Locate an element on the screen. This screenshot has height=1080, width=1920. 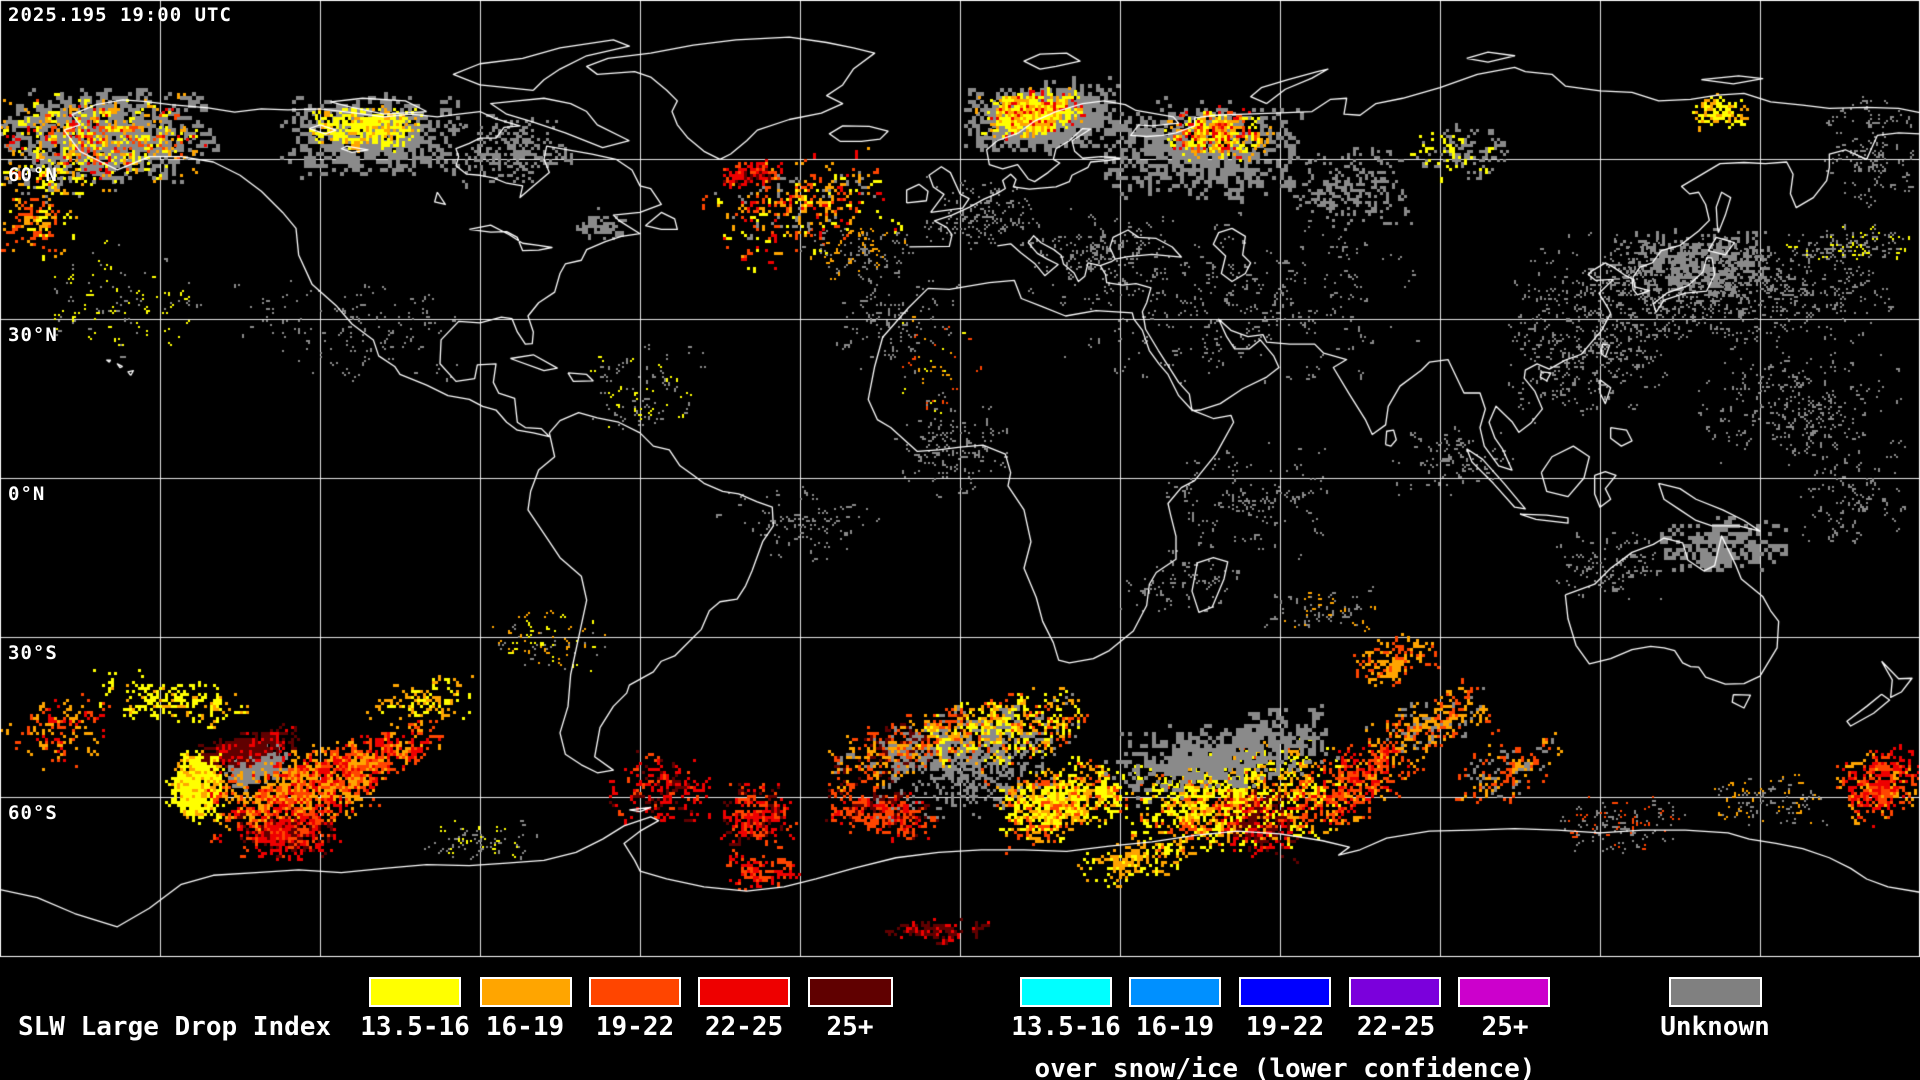
lat-label-30n: 30°N is located at coordinates (33, 334).